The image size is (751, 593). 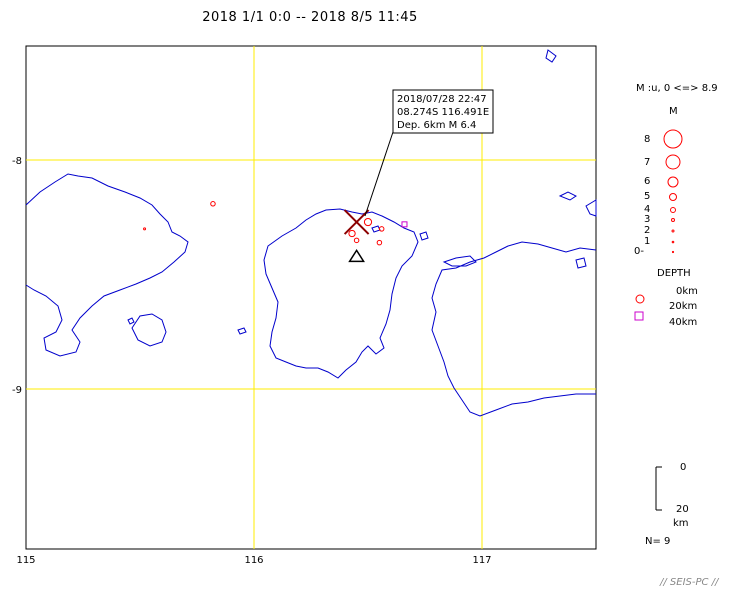 What do you see at coordinates (683, 322) in the screenshot?
I see `legend-depth-40: 40km` at bounding box center [683, 322].